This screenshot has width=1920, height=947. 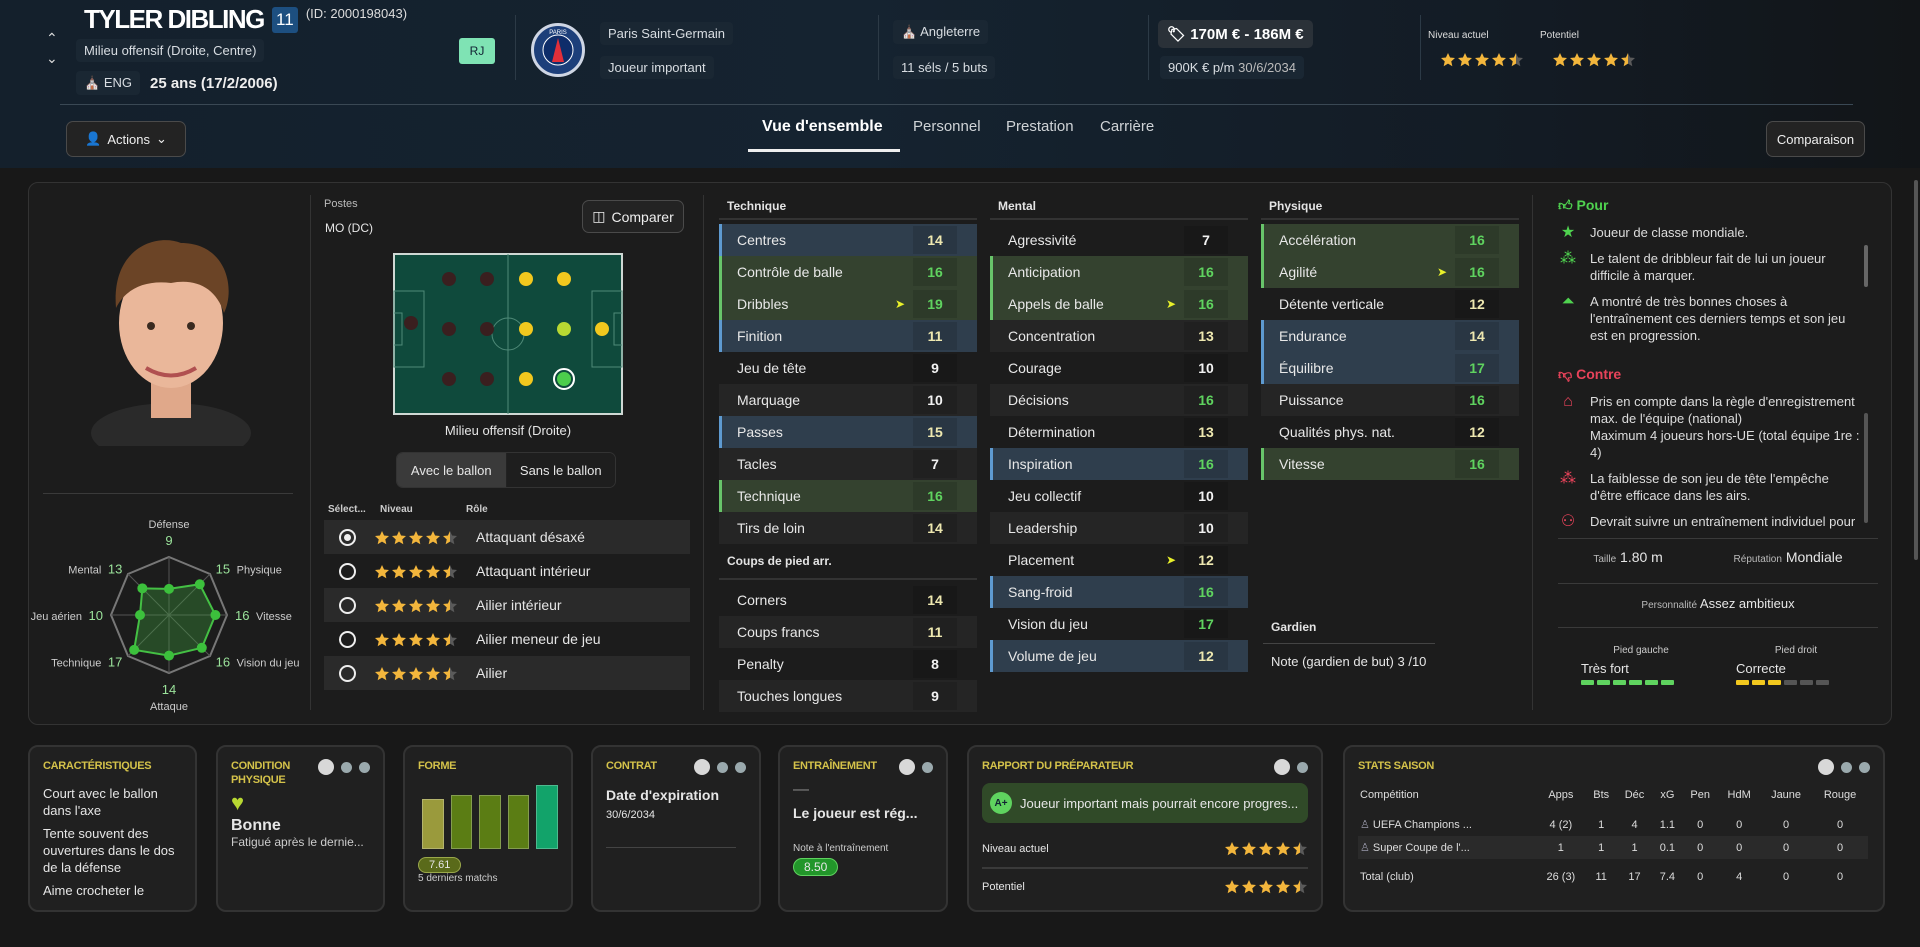 What do you see at coordinates (848, 664) in the screenshot?
I see `attribute-row: Penalty 8` at bounding box center [848, 664].